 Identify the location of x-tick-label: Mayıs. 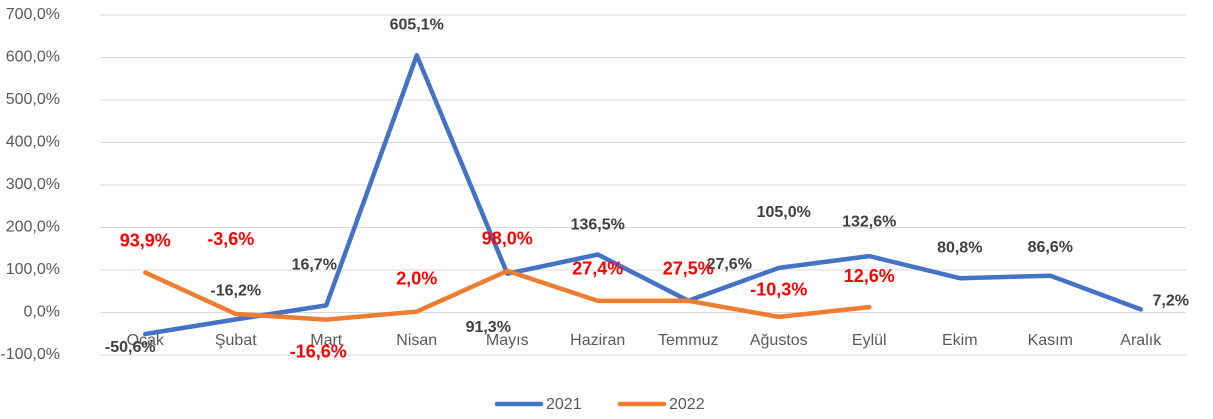
(507, 340).